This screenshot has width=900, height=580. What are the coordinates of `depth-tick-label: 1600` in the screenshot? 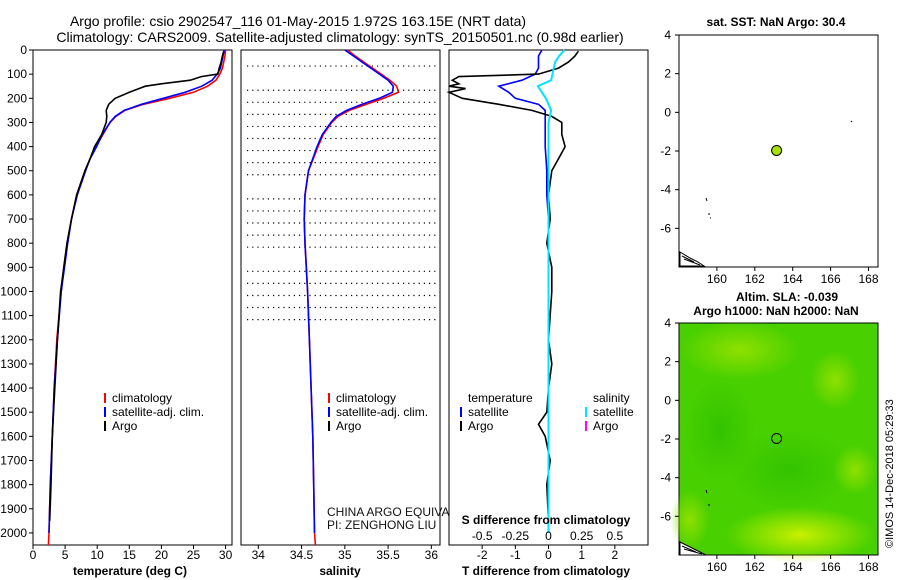 It's located at (13, 436).